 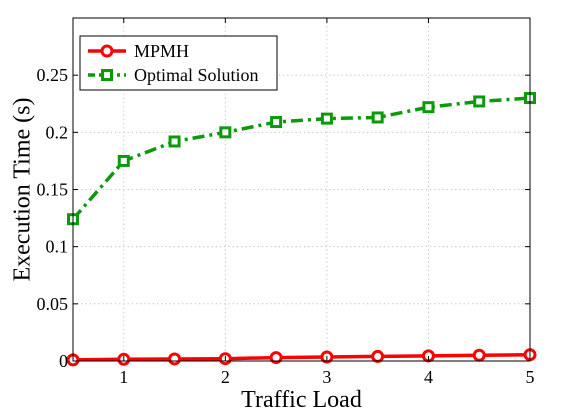 I want to click on y-tick-label: 0.2, so click(x=57, y=132).